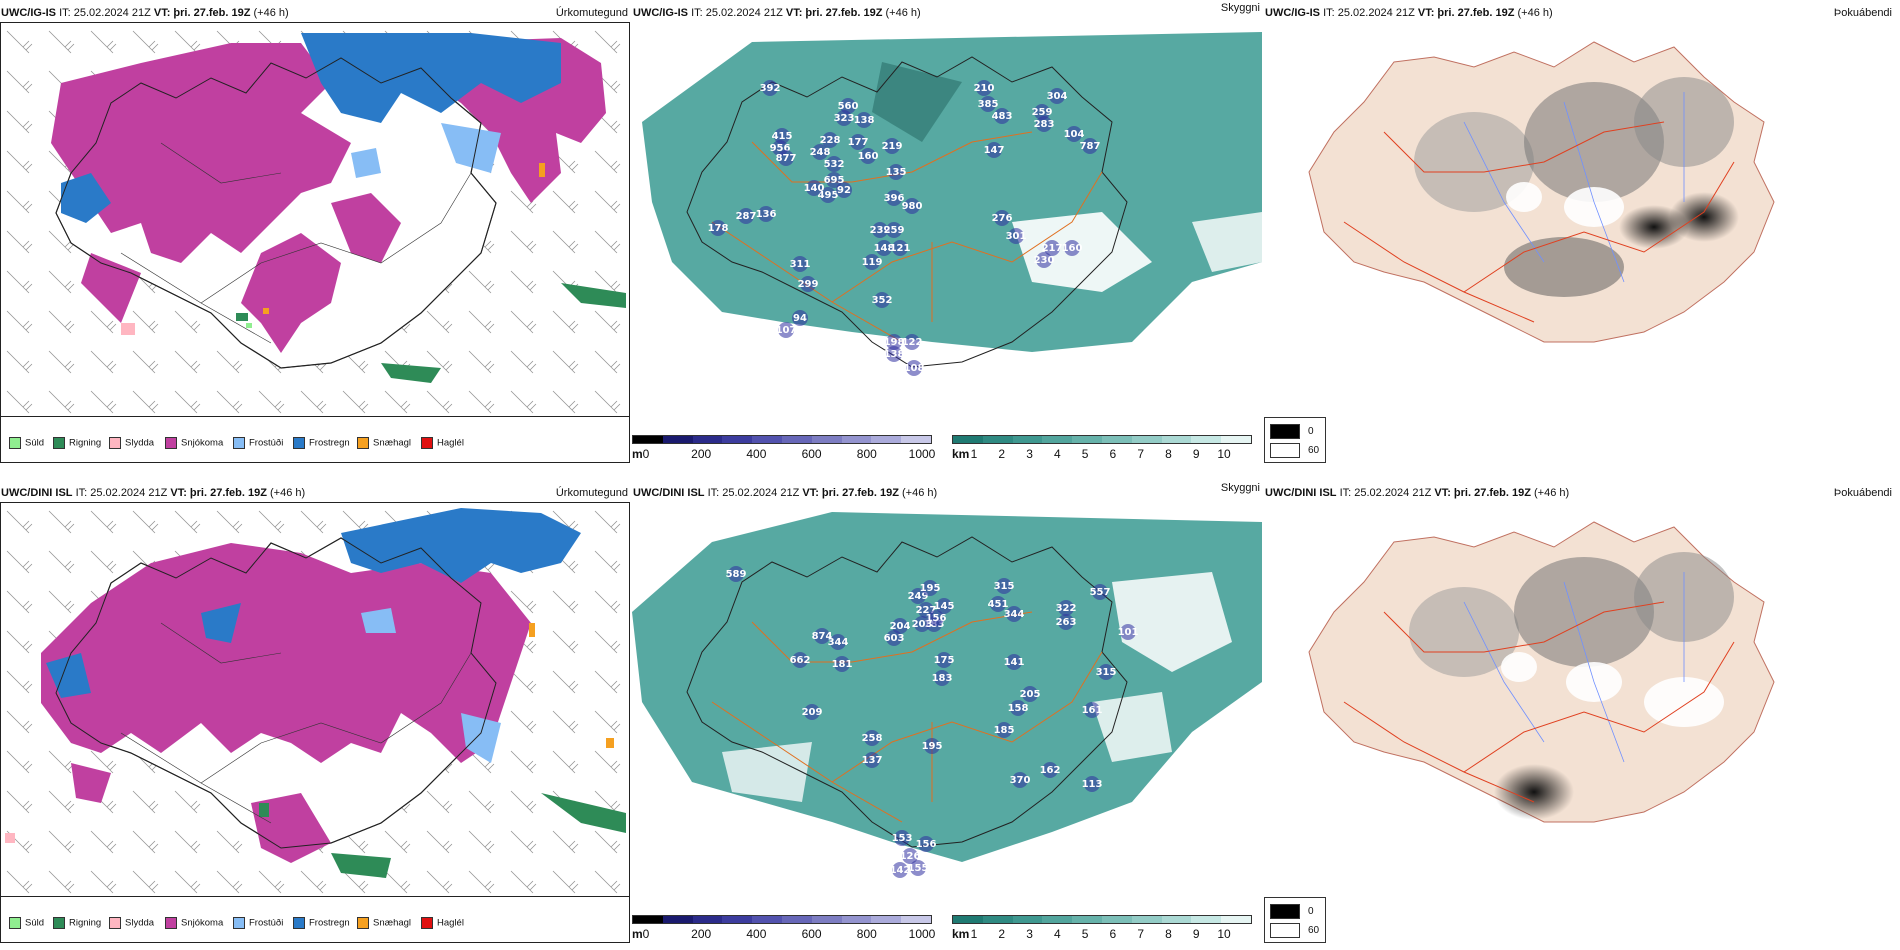 The width and height of the screenshot is (1900, 950). I want to click on colorbar-tick-label: 6, so click(1113, 454).